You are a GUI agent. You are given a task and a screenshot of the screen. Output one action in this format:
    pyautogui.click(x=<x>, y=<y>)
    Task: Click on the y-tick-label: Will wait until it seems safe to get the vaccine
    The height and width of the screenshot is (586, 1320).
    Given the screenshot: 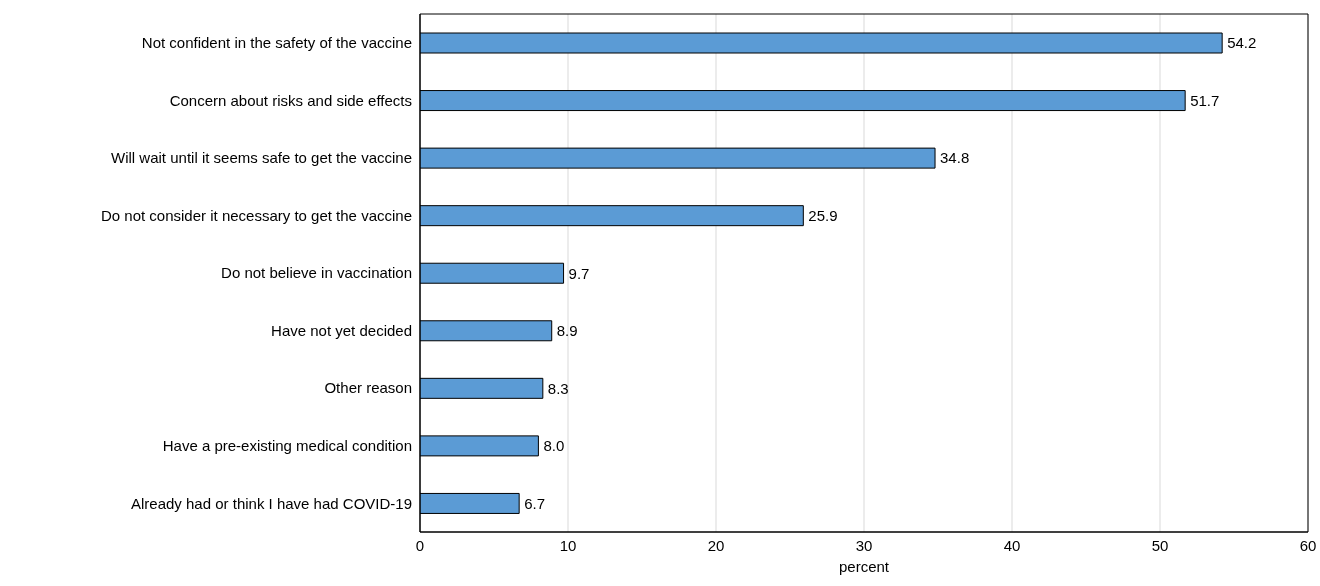 What is the action you would take?
    pyautogui.click(x=261, y=158)
    